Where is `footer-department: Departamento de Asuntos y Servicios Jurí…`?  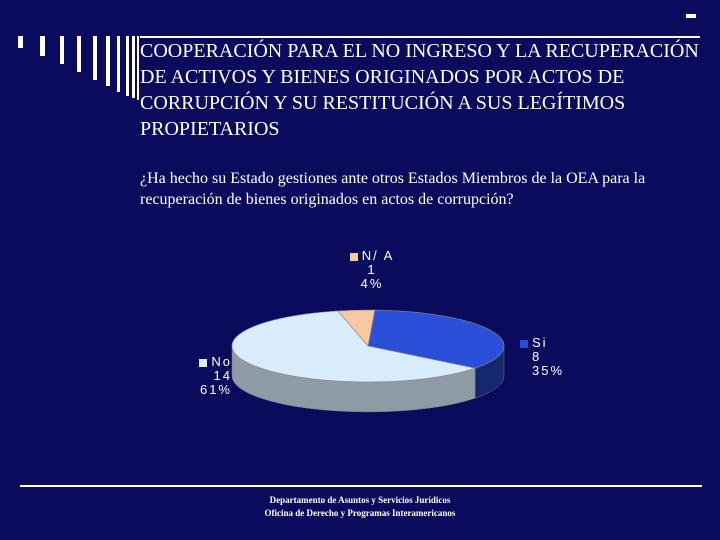 footer-department: Departamento de Asuntos y Servicios Jurí… is located at coordinates (360, 500).